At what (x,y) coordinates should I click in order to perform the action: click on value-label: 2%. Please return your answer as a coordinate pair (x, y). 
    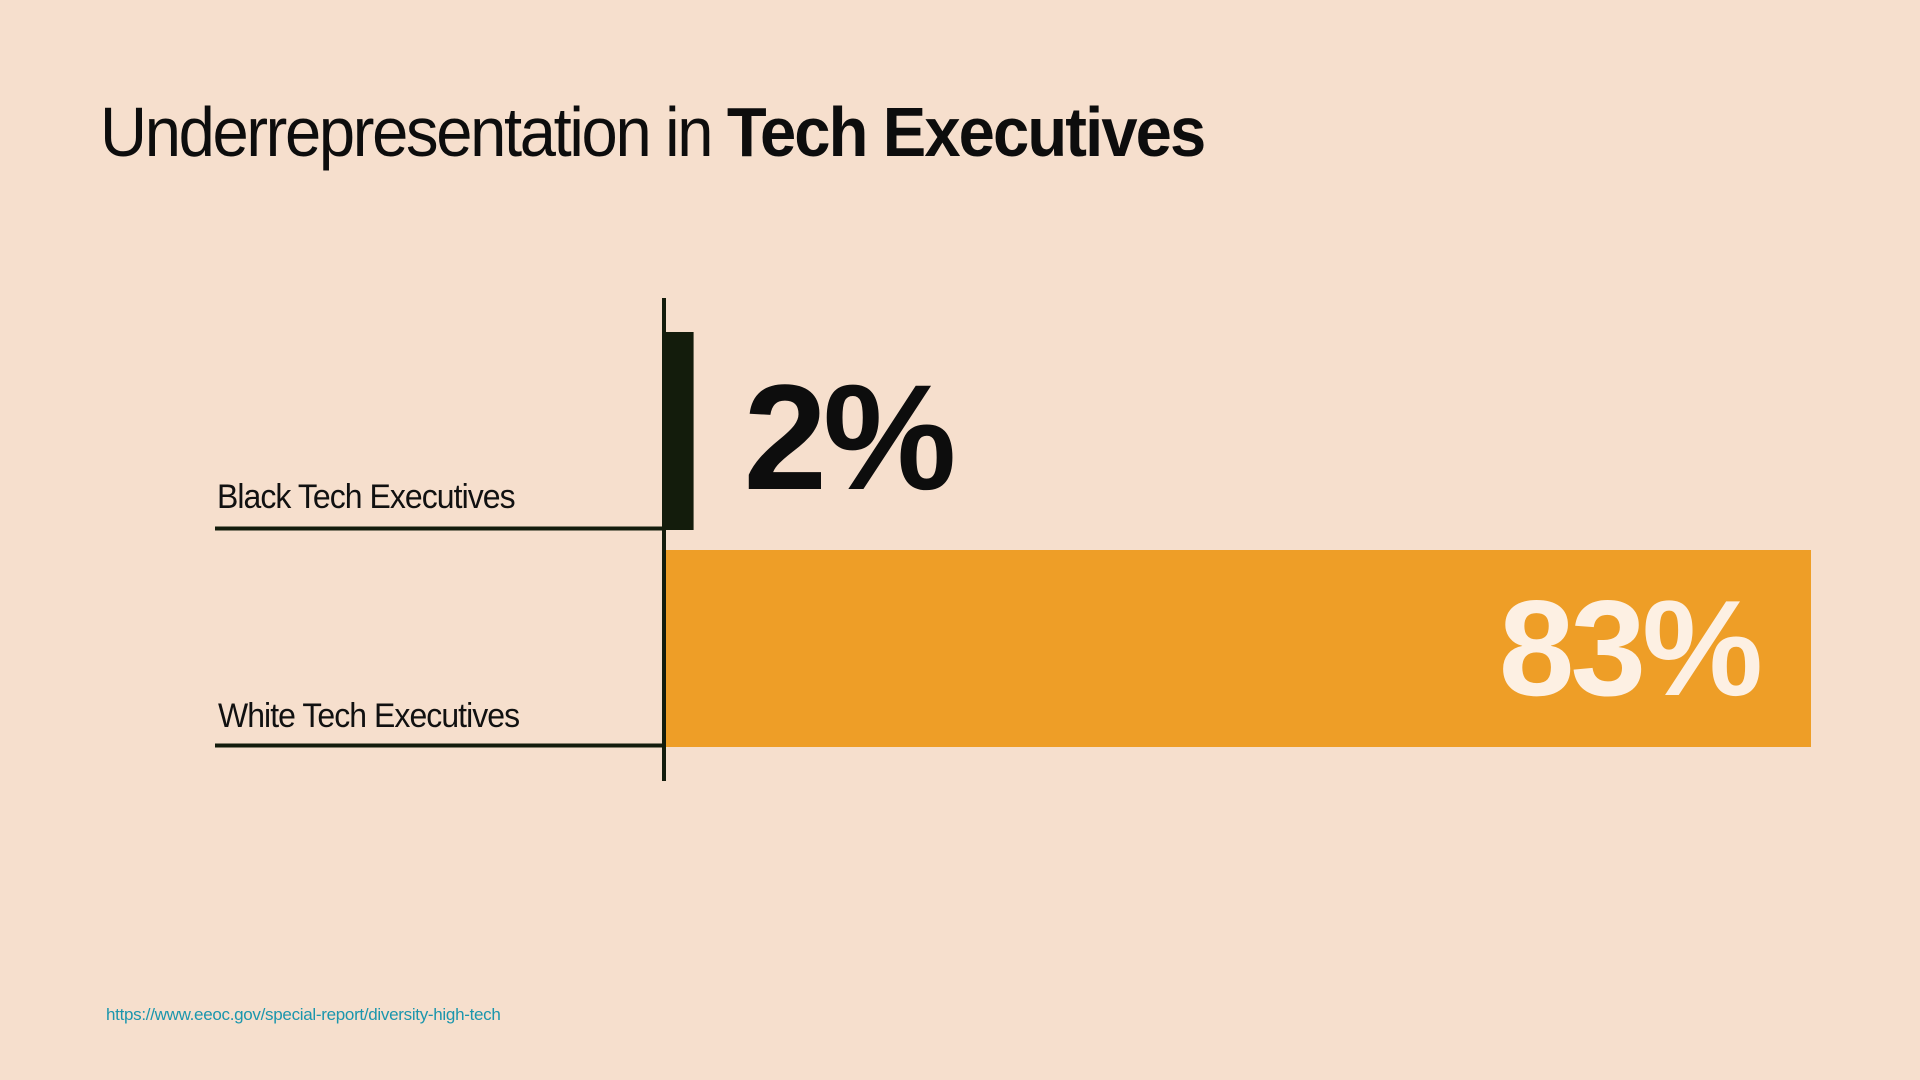
    Looking at the image, I should click on (850, 437).